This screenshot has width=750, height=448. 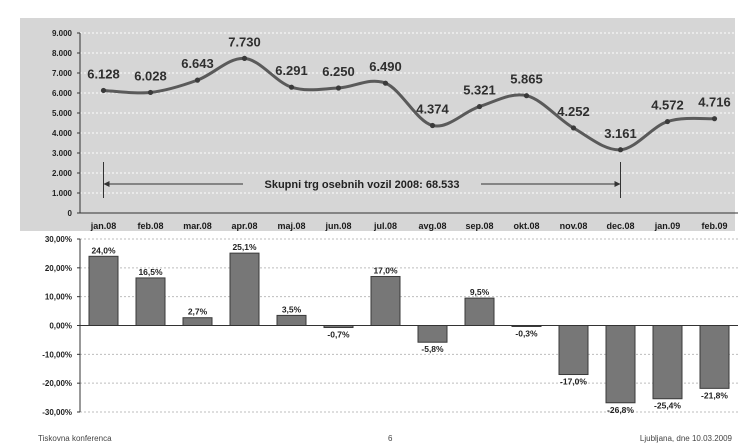 What do you see at coordinates (432, 109) in the screenshot?
I see `line-value-label: 4.374` at bounding box center [432, 109].